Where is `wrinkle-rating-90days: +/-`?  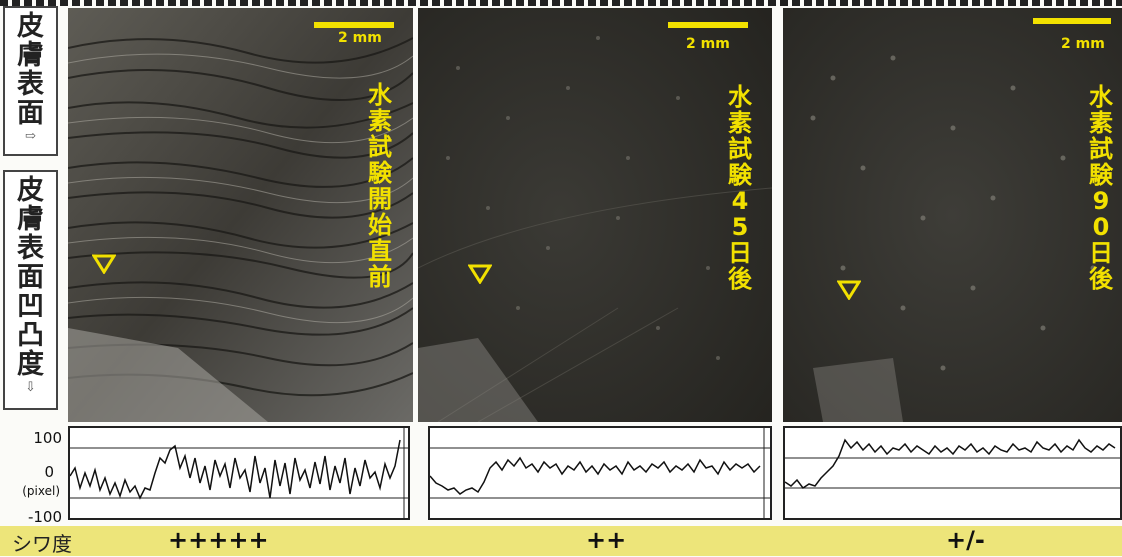 wrinkle-rating-90days: +/- is located at coordinates (965, 540).